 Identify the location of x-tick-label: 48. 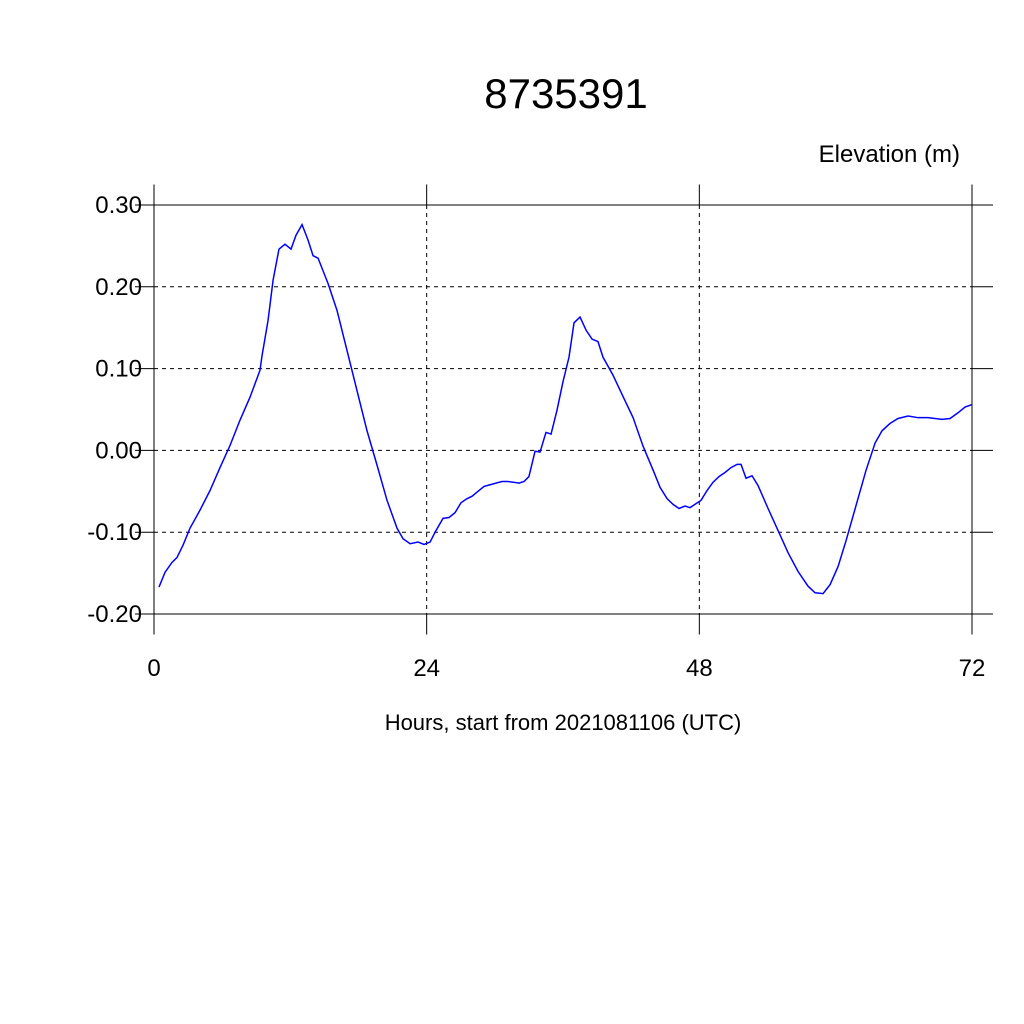
(699, 668).